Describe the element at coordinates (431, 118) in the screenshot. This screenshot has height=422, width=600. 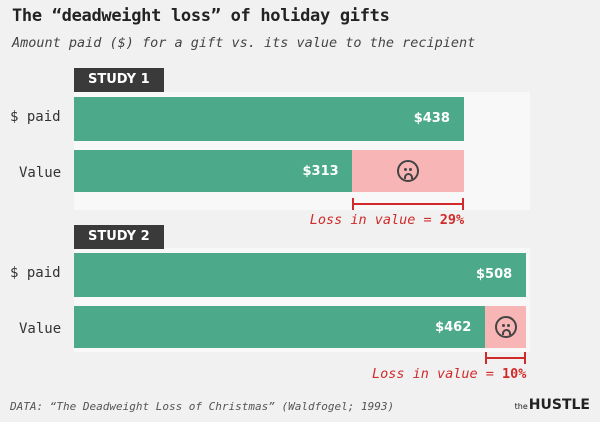
I see `study1-paid-value: $438` at that location.